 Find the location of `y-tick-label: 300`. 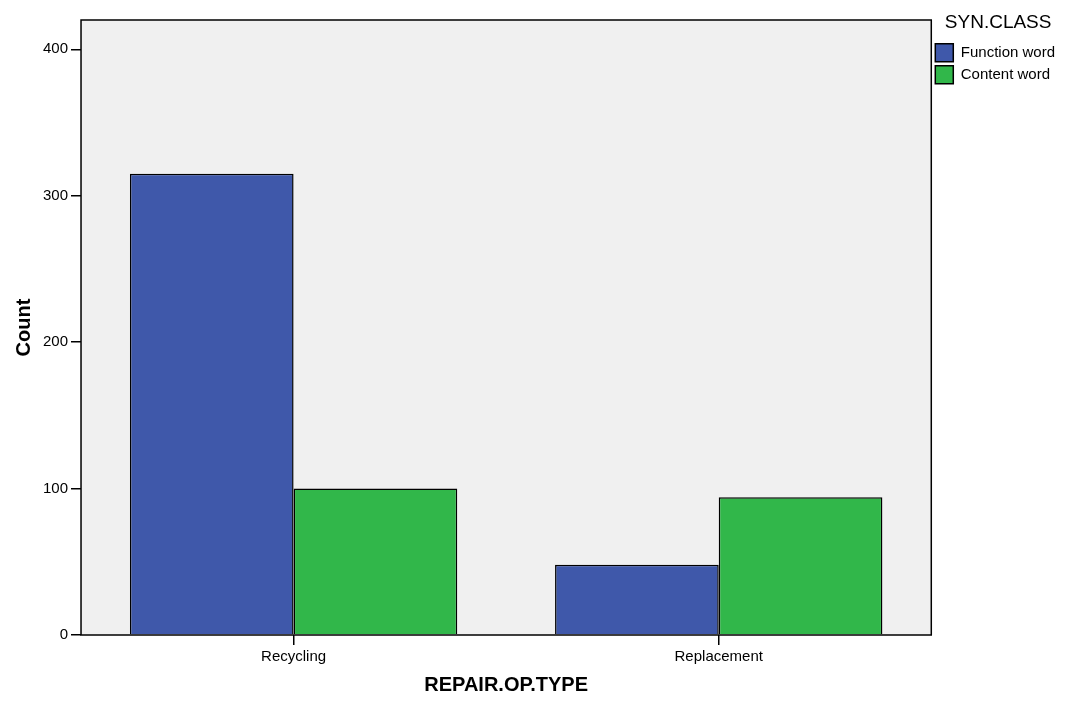

y-tick-label: 300 is located at coordinates (56, 194).